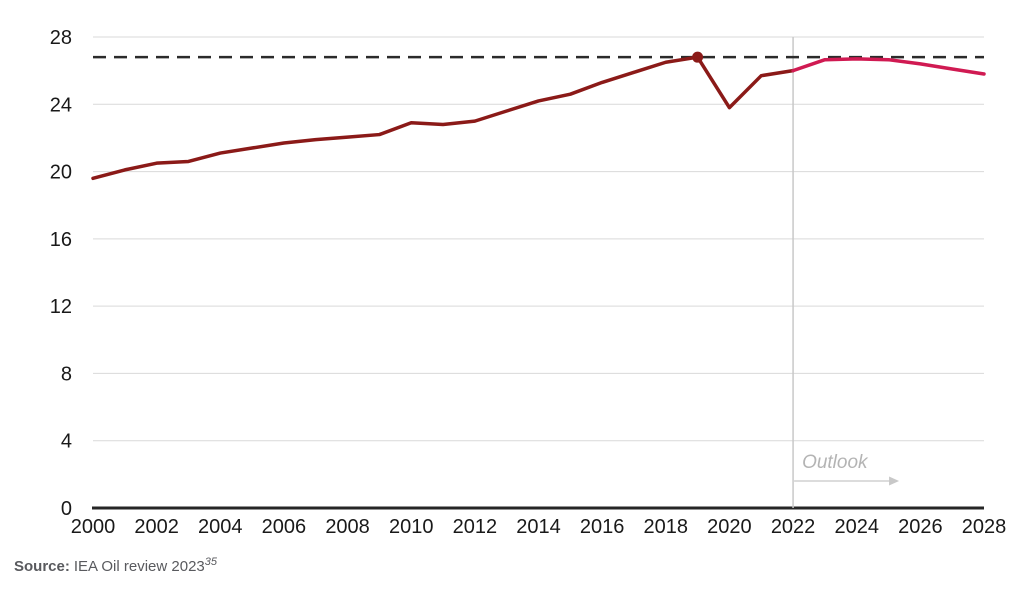 This screenshot has height=595, width=1024. What do you see at coordinates (211, 562) in the screenshot?
I see `source-superscript: 35` at bounding box center [211, 562].